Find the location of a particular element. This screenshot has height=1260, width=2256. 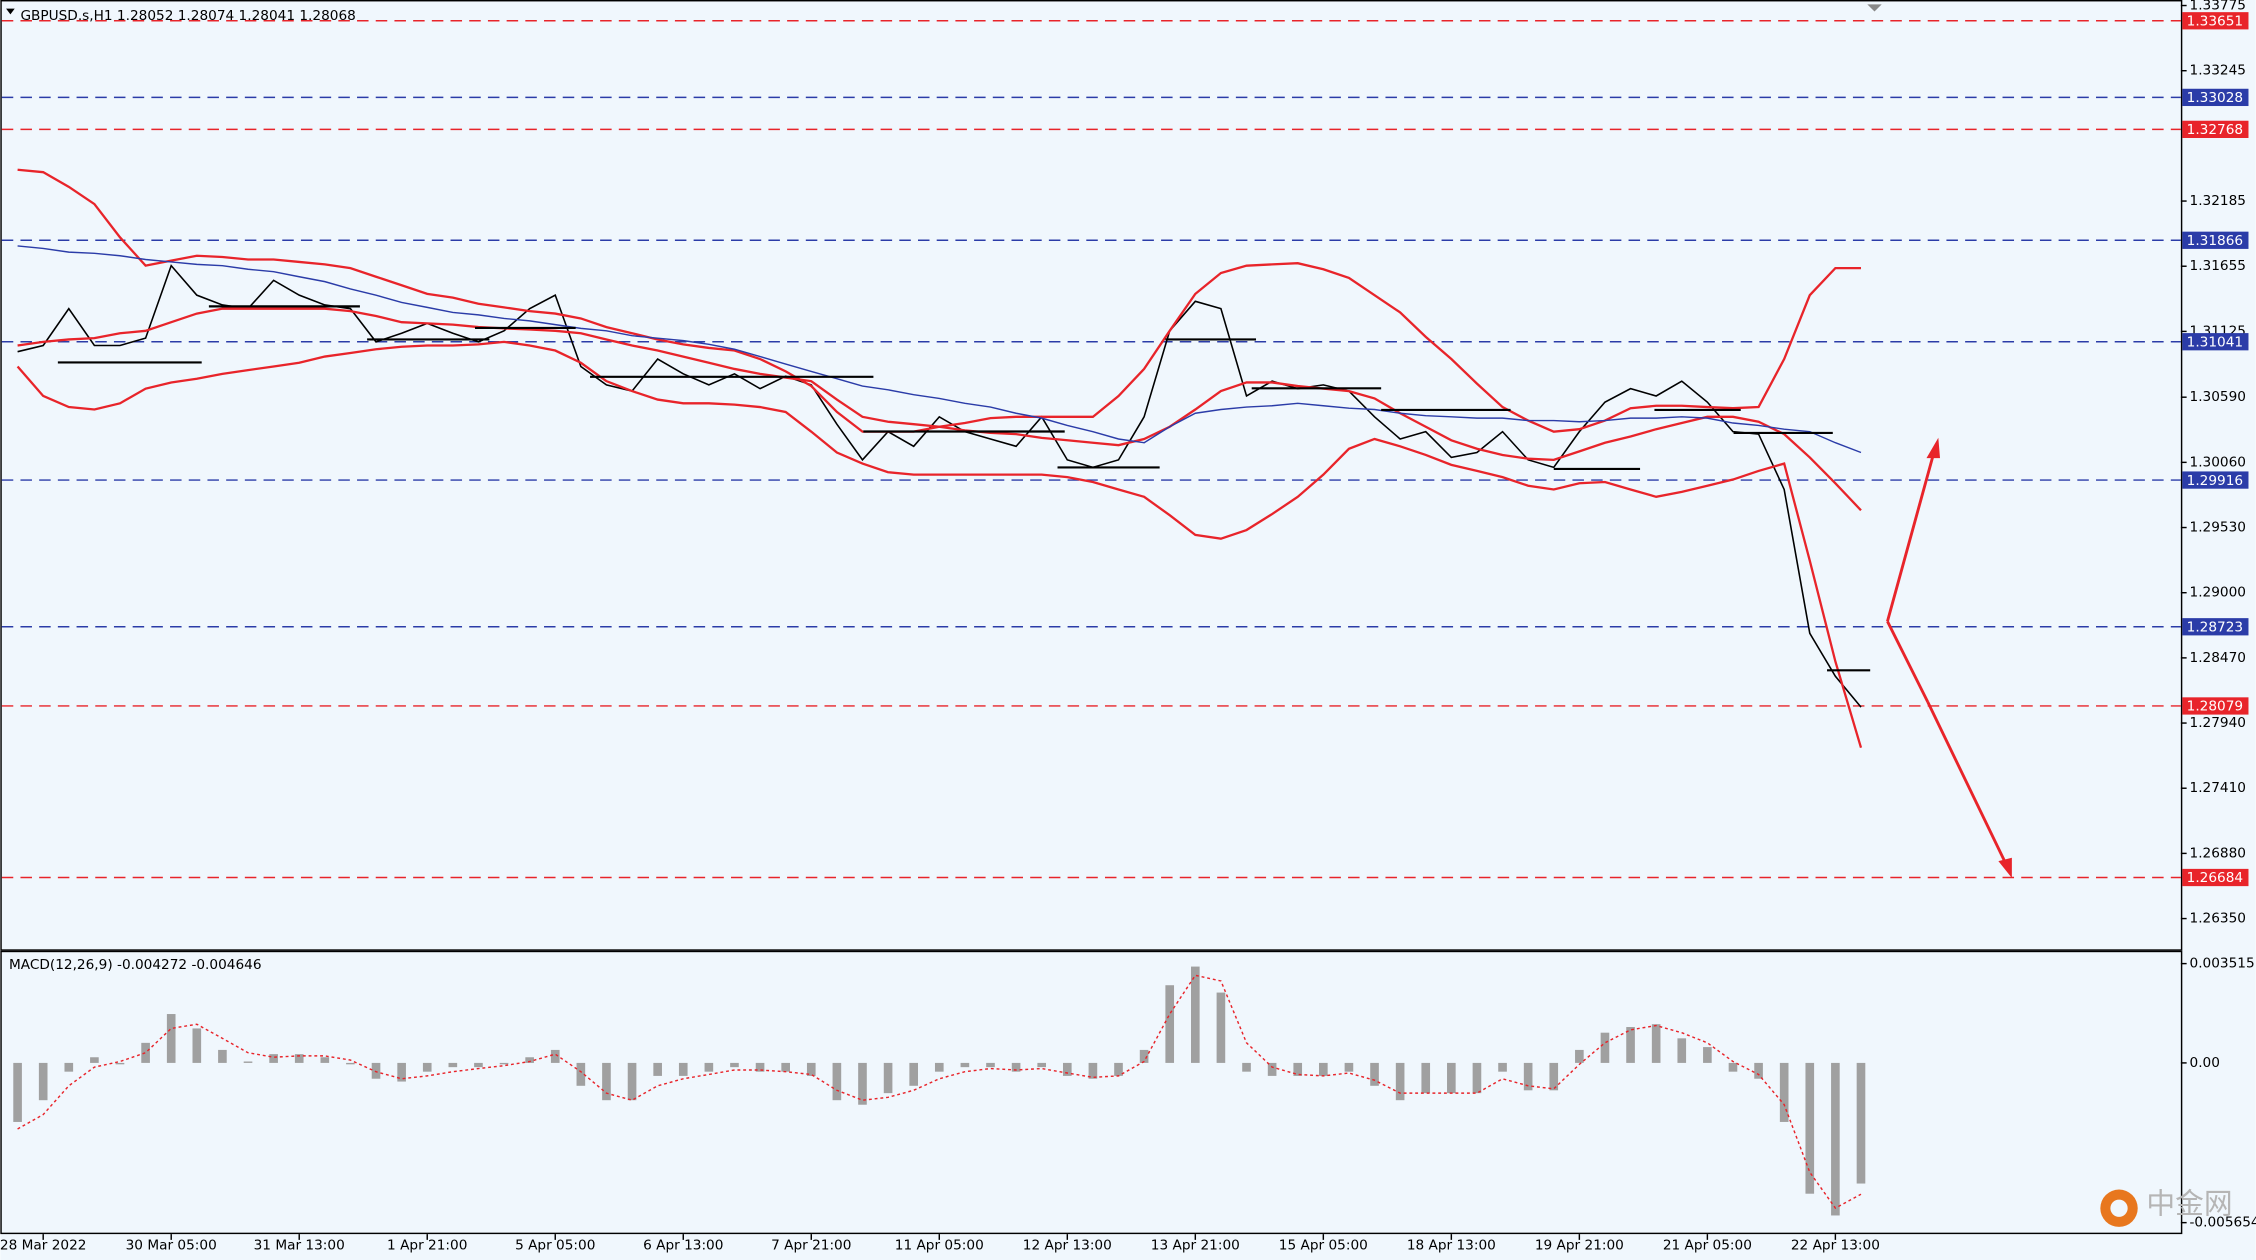

x-tick-label: 18 Apr 13:00 is located at coordinates (1451, 1246).